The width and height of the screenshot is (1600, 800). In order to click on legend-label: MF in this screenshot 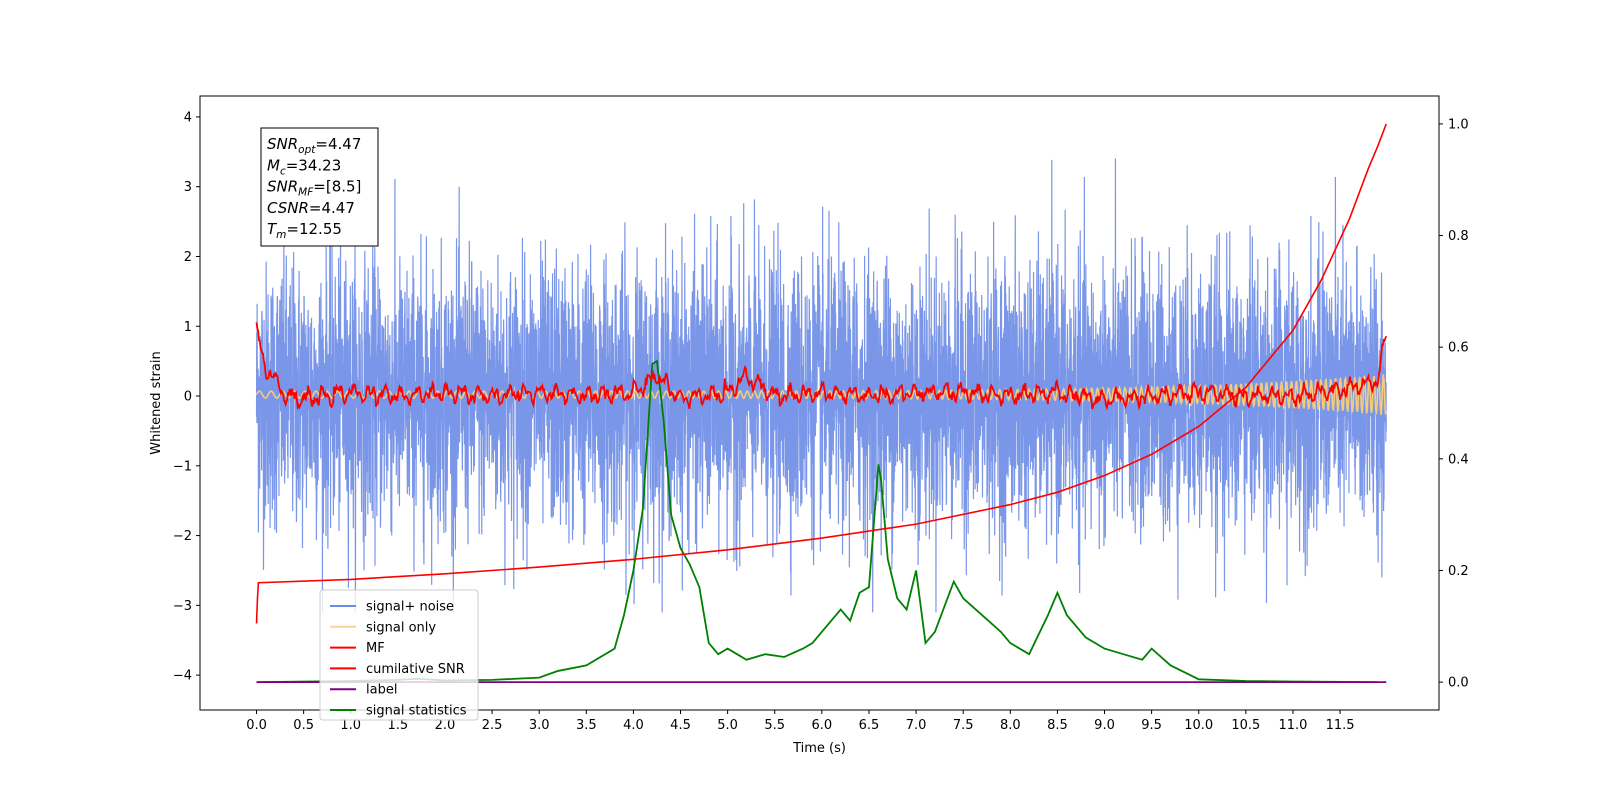, I will do `click(375, 648)`.